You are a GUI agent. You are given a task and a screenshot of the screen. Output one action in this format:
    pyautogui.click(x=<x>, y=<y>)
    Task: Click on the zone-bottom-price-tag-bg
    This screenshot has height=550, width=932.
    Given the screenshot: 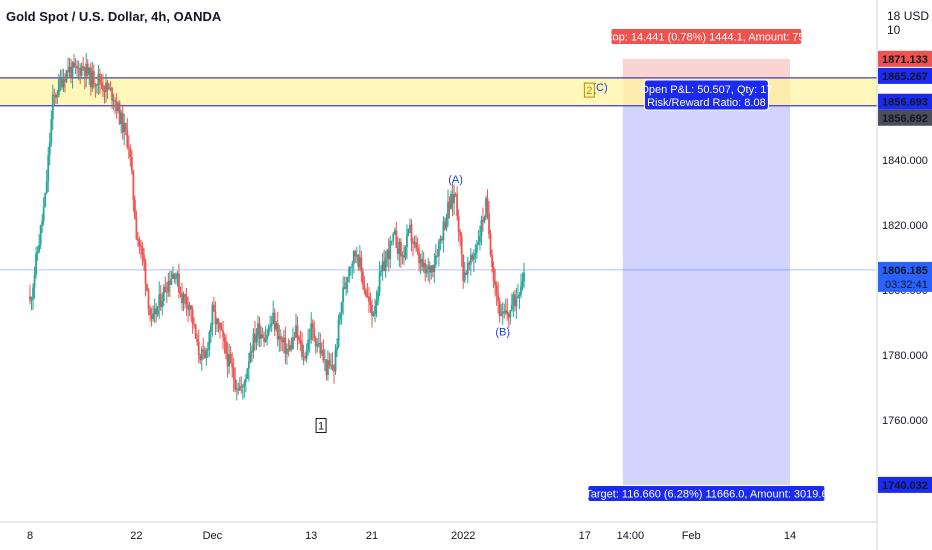 What is the action you would take?
    pyautogui.click(x=905, y=117)
    